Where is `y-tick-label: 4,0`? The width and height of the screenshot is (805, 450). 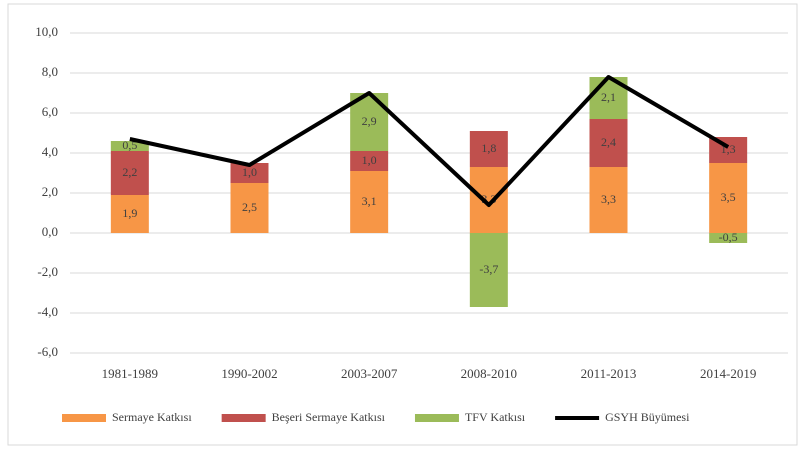 y-tick-label: 4,0 is located at coordinates (50, 151).